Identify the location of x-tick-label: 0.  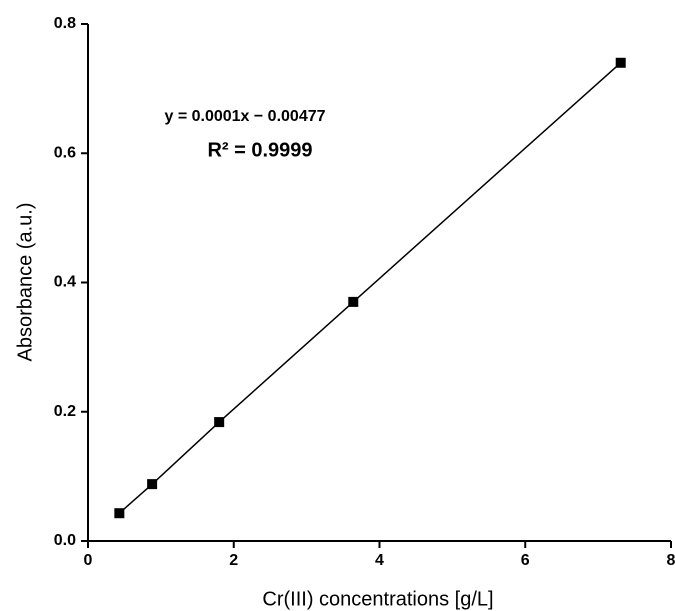
(88, 560).